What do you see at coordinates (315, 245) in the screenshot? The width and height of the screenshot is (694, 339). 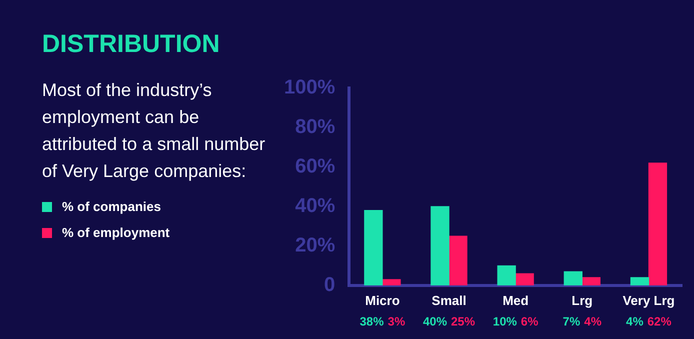 I see `y-tick-label: 20%` at bounding box center [315, 245].